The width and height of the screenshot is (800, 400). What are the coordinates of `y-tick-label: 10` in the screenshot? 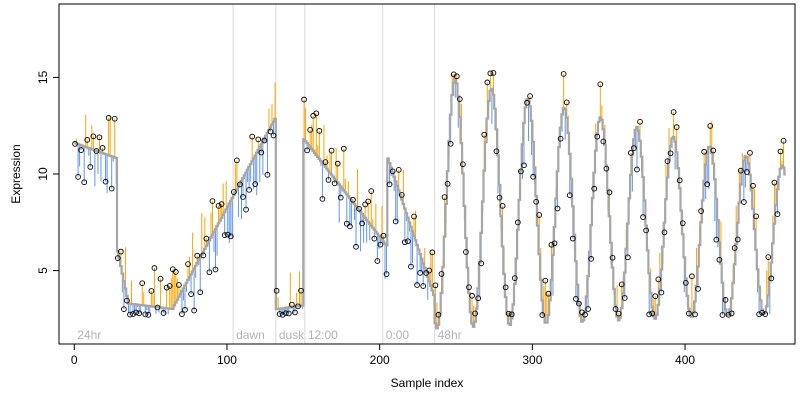 It's located at (43, 174).